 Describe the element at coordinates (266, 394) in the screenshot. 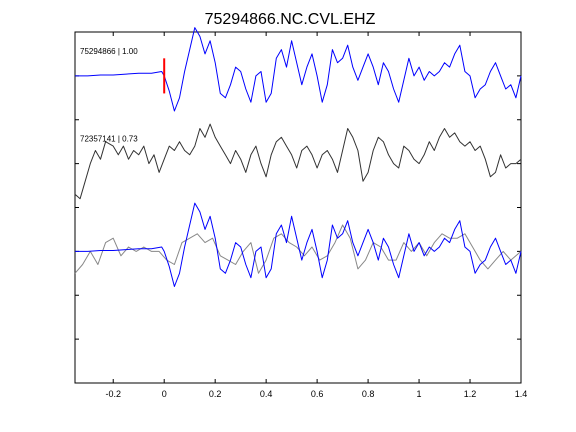

I see `x-tick-label-3: 0.4` at that location.